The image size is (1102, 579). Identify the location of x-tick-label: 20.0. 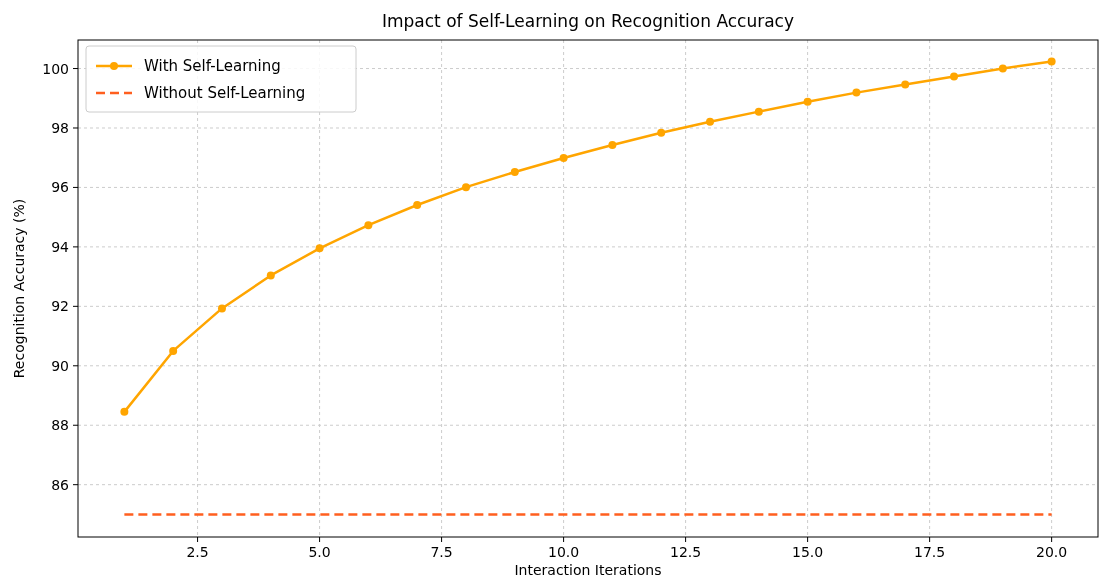
(1052, 552).